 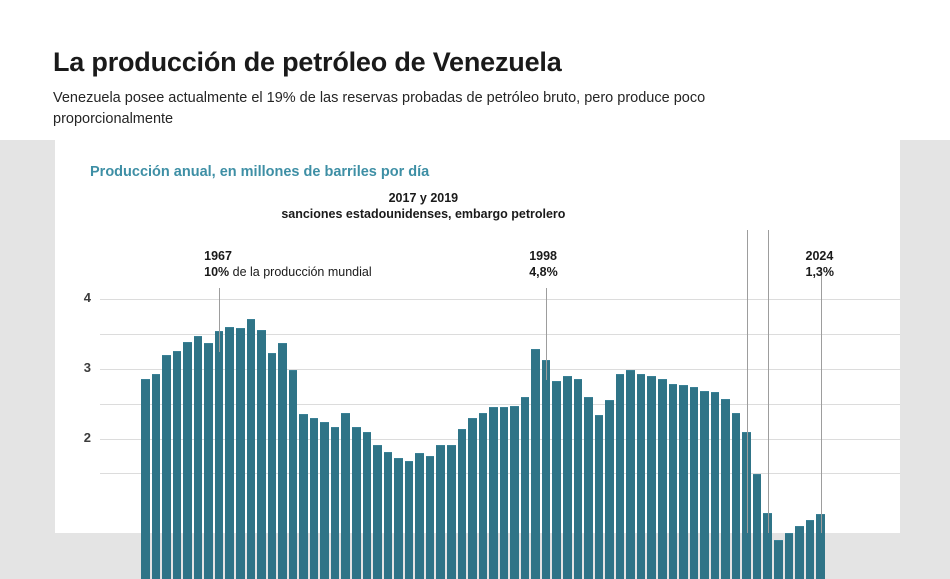 What do you see at coordinates (300, 272) in the screenshot?
I see `annotation-text: de la producción mundial` at bounding box center [300, 272].